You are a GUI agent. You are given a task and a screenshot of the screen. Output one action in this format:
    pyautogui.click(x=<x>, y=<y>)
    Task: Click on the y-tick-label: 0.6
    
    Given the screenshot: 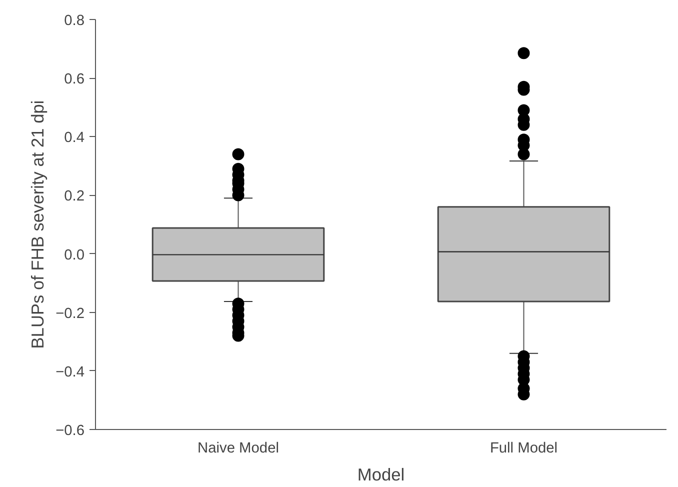 What is the action you would take?
    pyautogui.click(x=74, y=80)
    